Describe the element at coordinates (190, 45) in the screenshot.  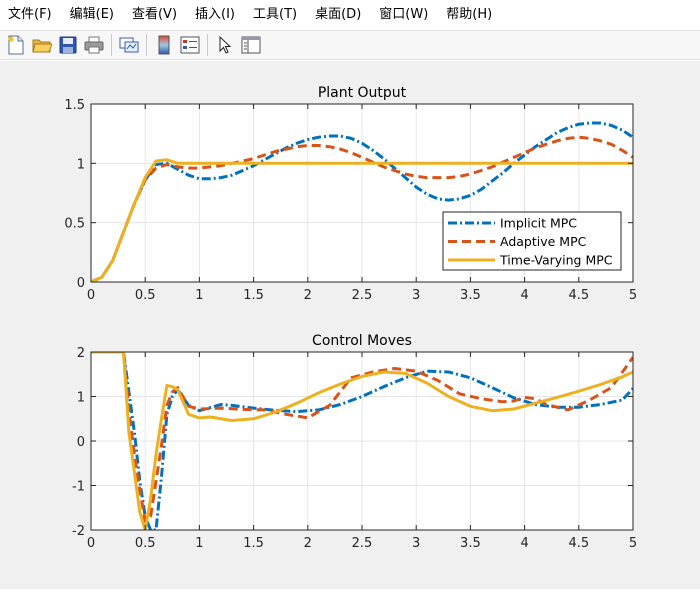
I see `legend-icon` at that location.